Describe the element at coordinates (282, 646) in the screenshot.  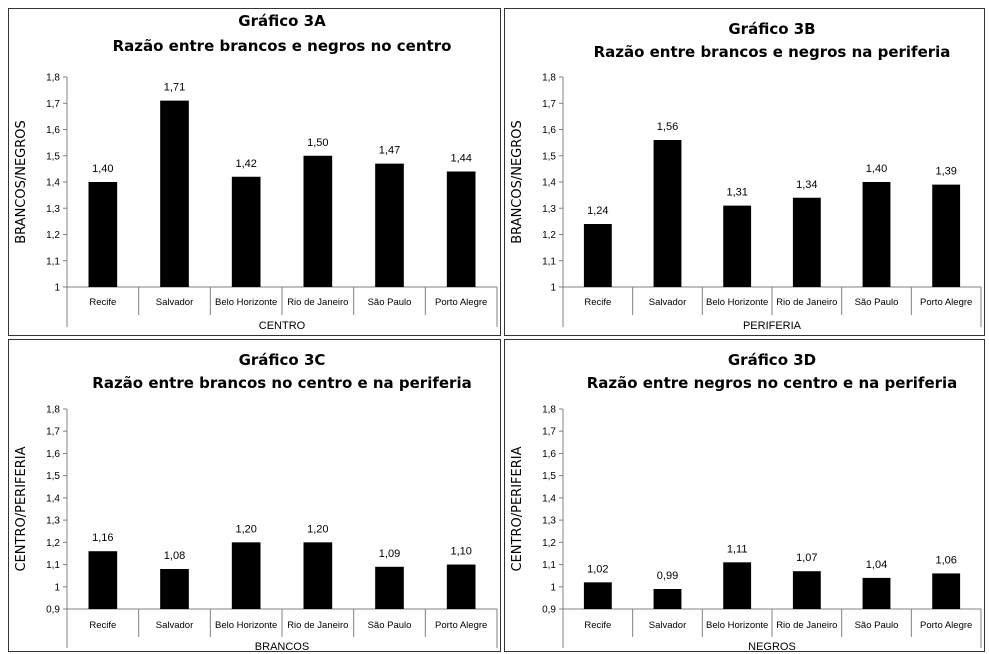
I see `x-axis-label: BRANCOS` at that location.